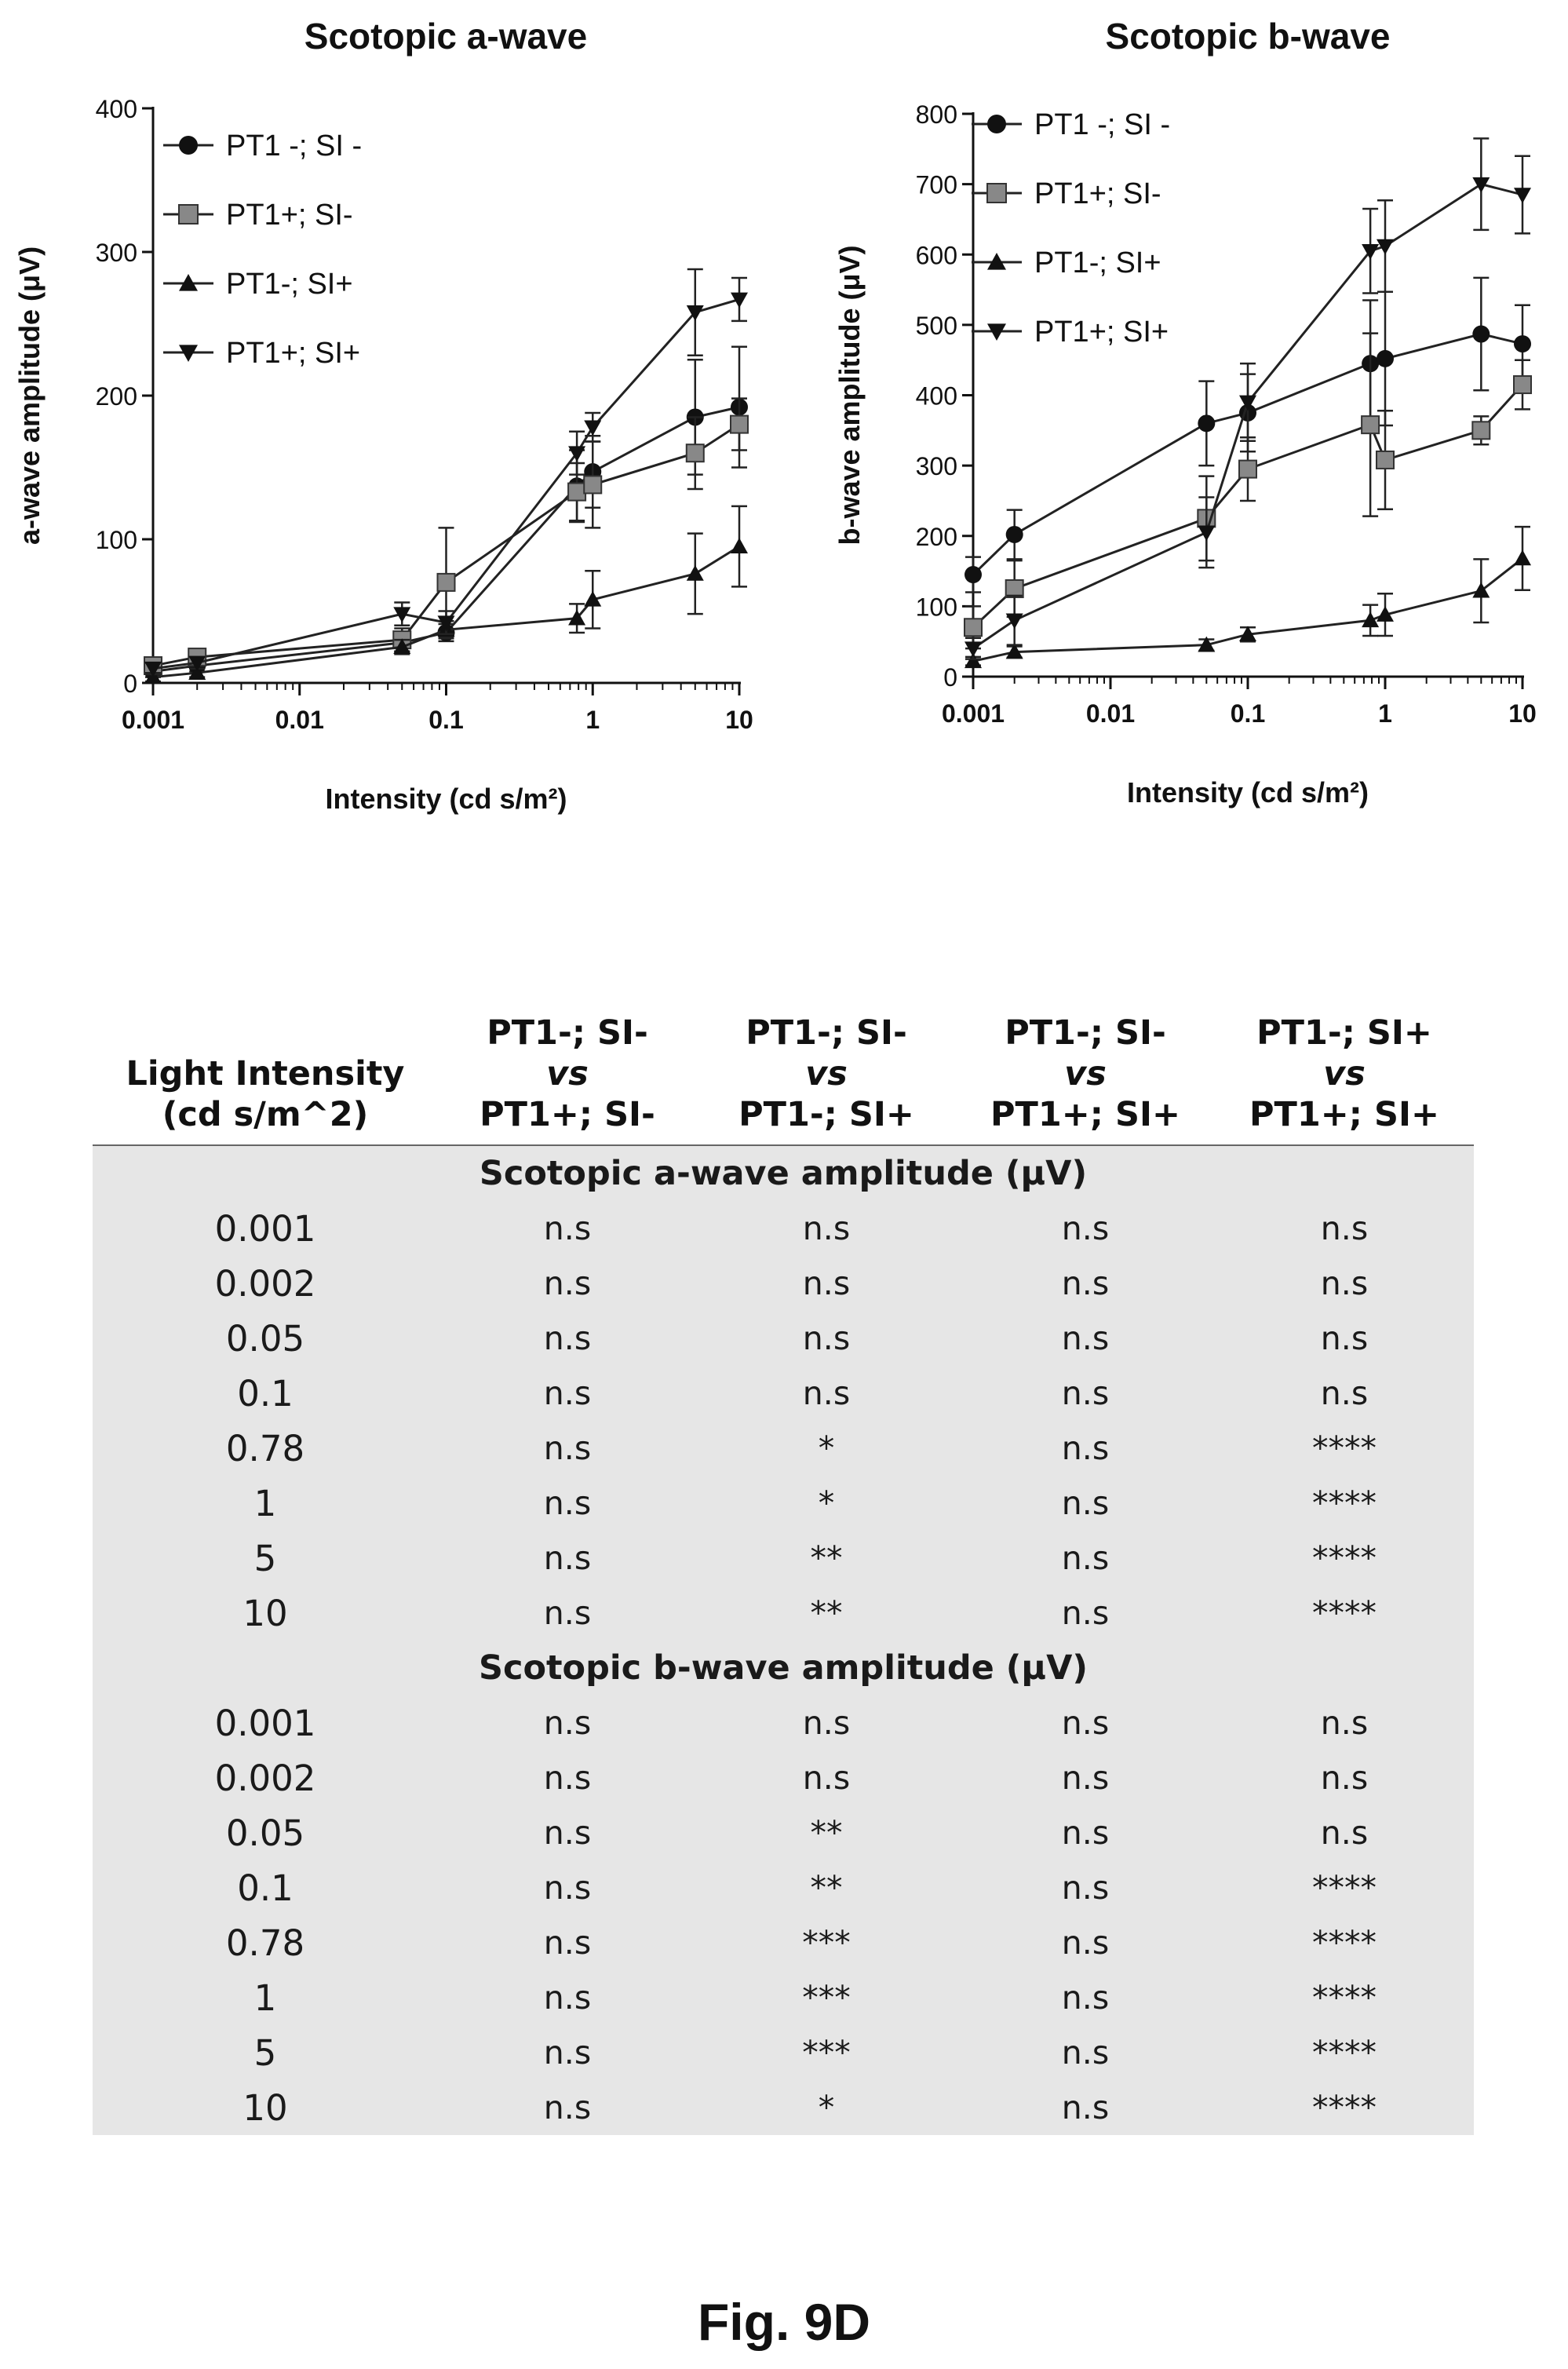 The image size is (1568, 2369). What do you see at coordinates (1102, 124) in the screenshot?
I see `legend-label: PT1 -; SI -` at bounding box center [1102, 124].